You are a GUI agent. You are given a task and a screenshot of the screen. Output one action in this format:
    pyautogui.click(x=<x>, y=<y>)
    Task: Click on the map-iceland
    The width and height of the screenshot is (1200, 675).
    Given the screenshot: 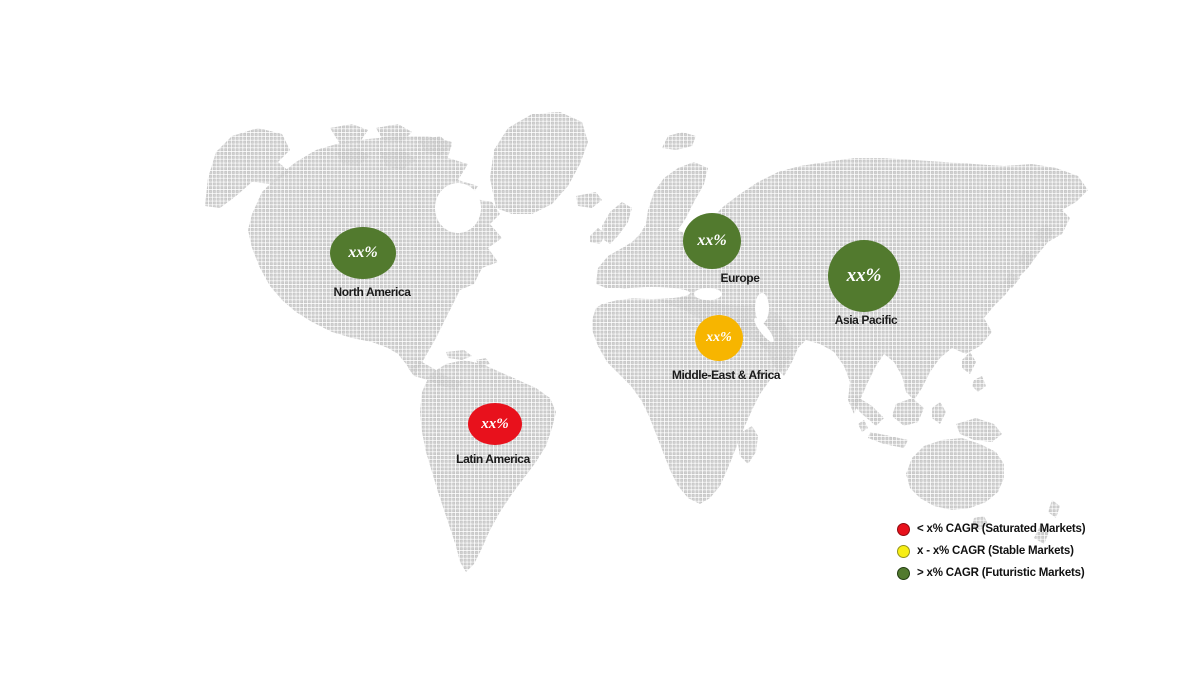 What is the action you would take?
    pyautogui.click(x=589, y=200)
    